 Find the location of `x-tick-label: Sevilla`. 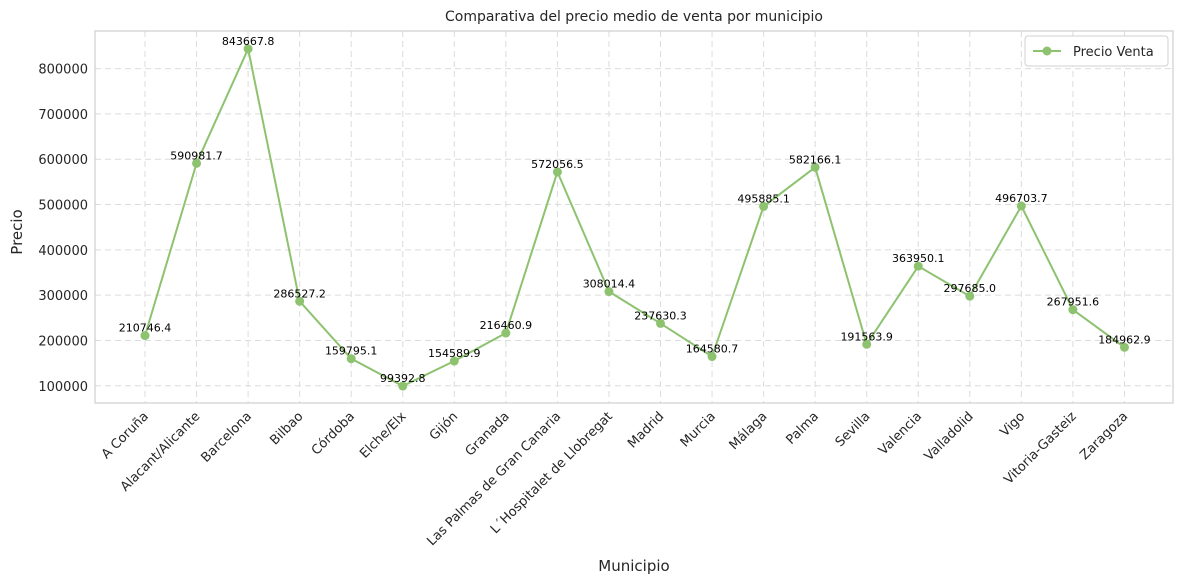

x-tick-label: Sevilla is located at coordinates (853, 429).